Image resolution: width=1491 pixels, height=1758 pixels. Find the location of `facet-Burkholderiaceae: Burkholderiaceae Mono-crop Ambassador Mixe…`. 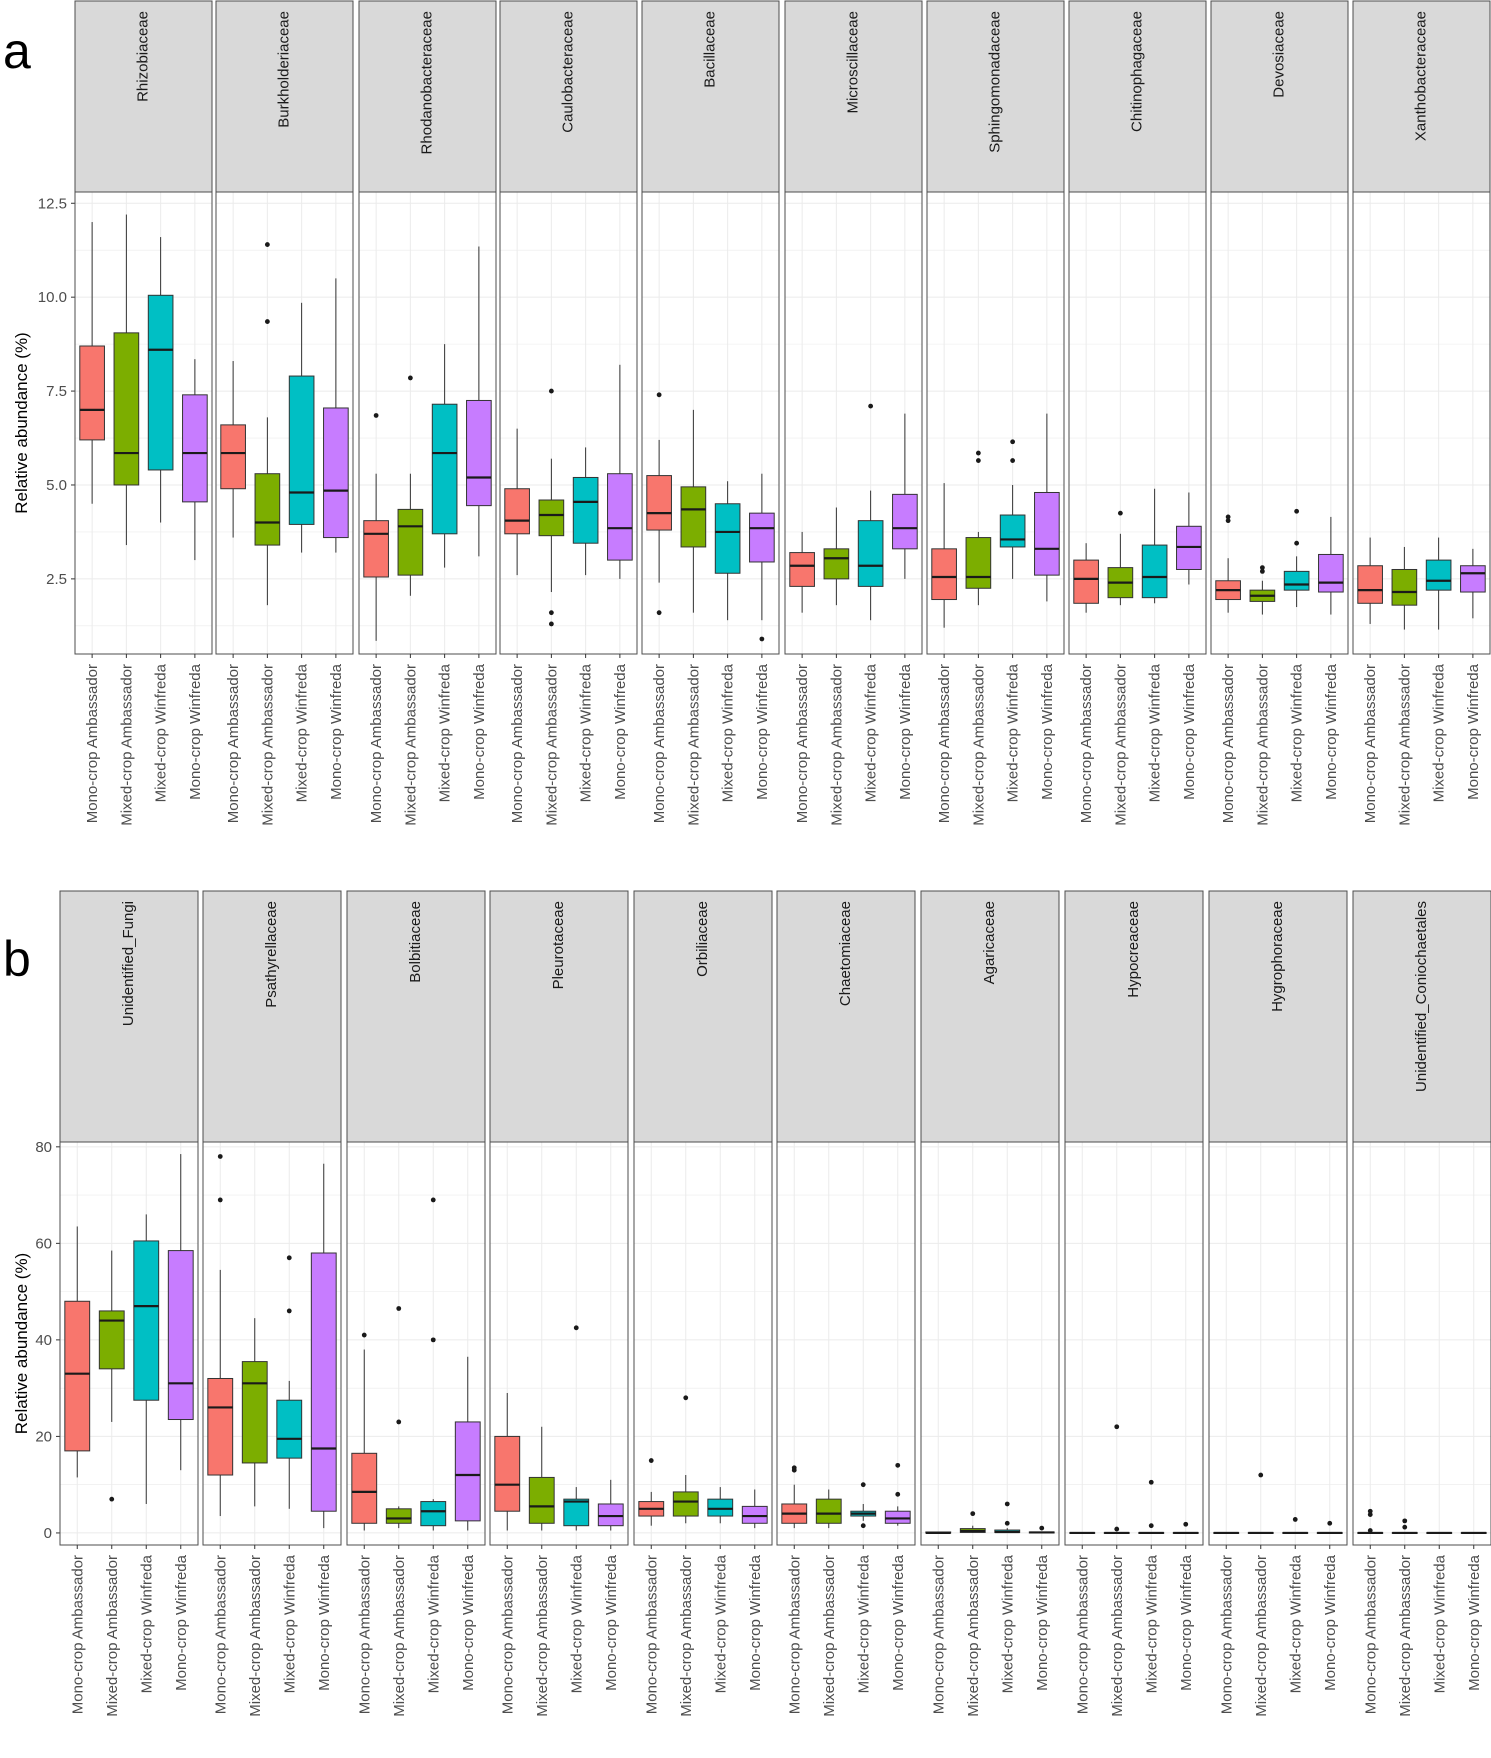

facet-Burkholderiaceae: Burkholderiaceae Mono-crop Ambassador Mixe… is located at coordinates (284, 413).